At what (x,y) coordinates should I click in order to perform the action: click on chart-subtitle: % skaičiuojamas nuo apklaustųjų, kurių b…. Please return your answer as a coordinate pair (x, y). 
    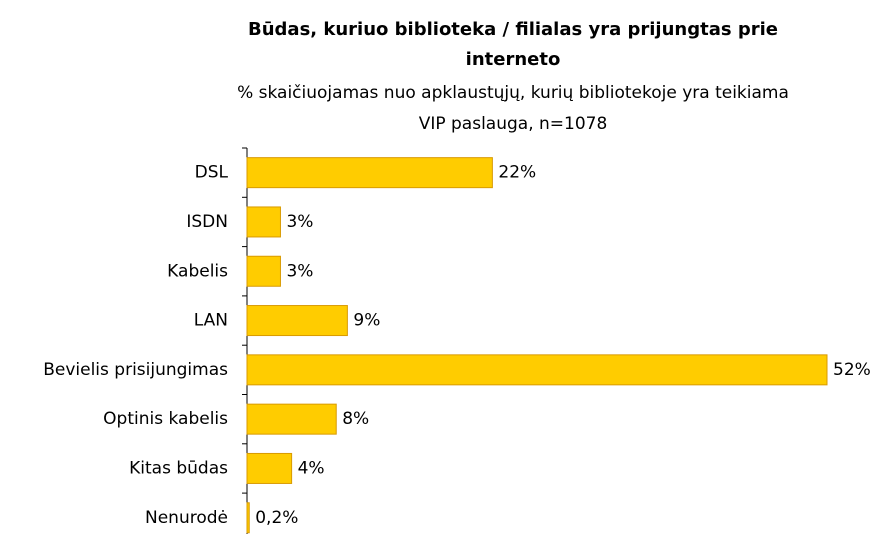
    Looking at the image, I should click on (513, 93).